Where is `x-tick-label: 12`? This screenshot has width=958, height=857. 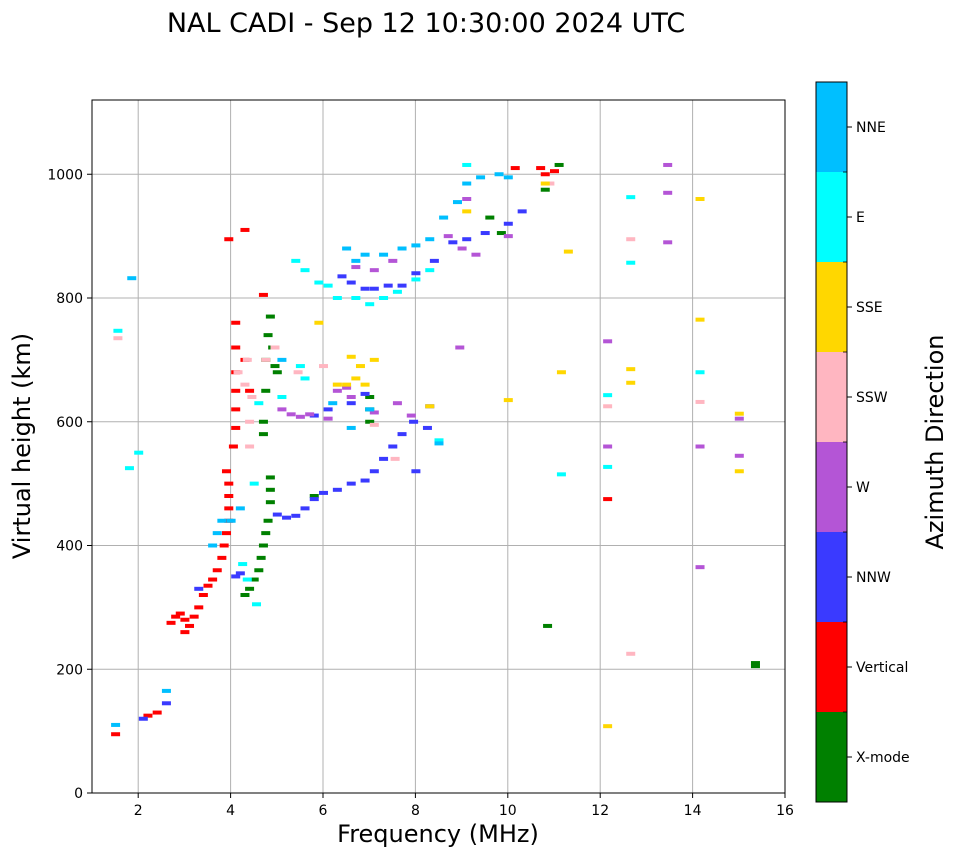 x-tick-label: 12 is located at coordinates (600, 811).